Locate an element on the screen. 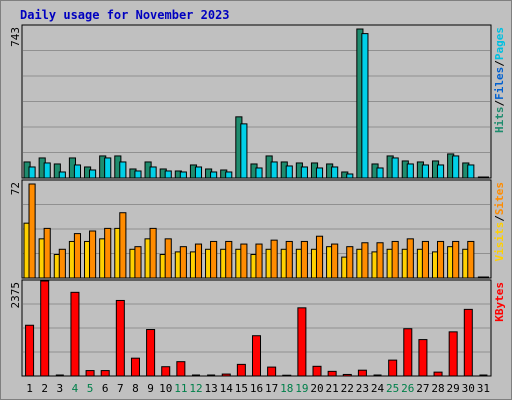 The height and width of the screenshot is (400, 512). x-tick-label: 12 is located at coordinates (195, 388).